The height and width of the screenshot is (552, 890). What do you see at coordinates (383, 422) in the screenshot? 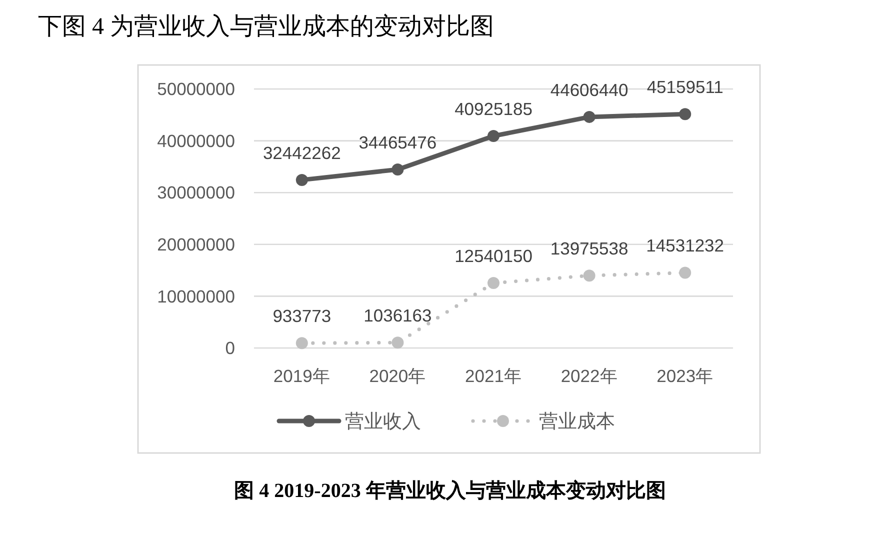
I see `legend-label: 营业收入` at bounding box center [383, 422].